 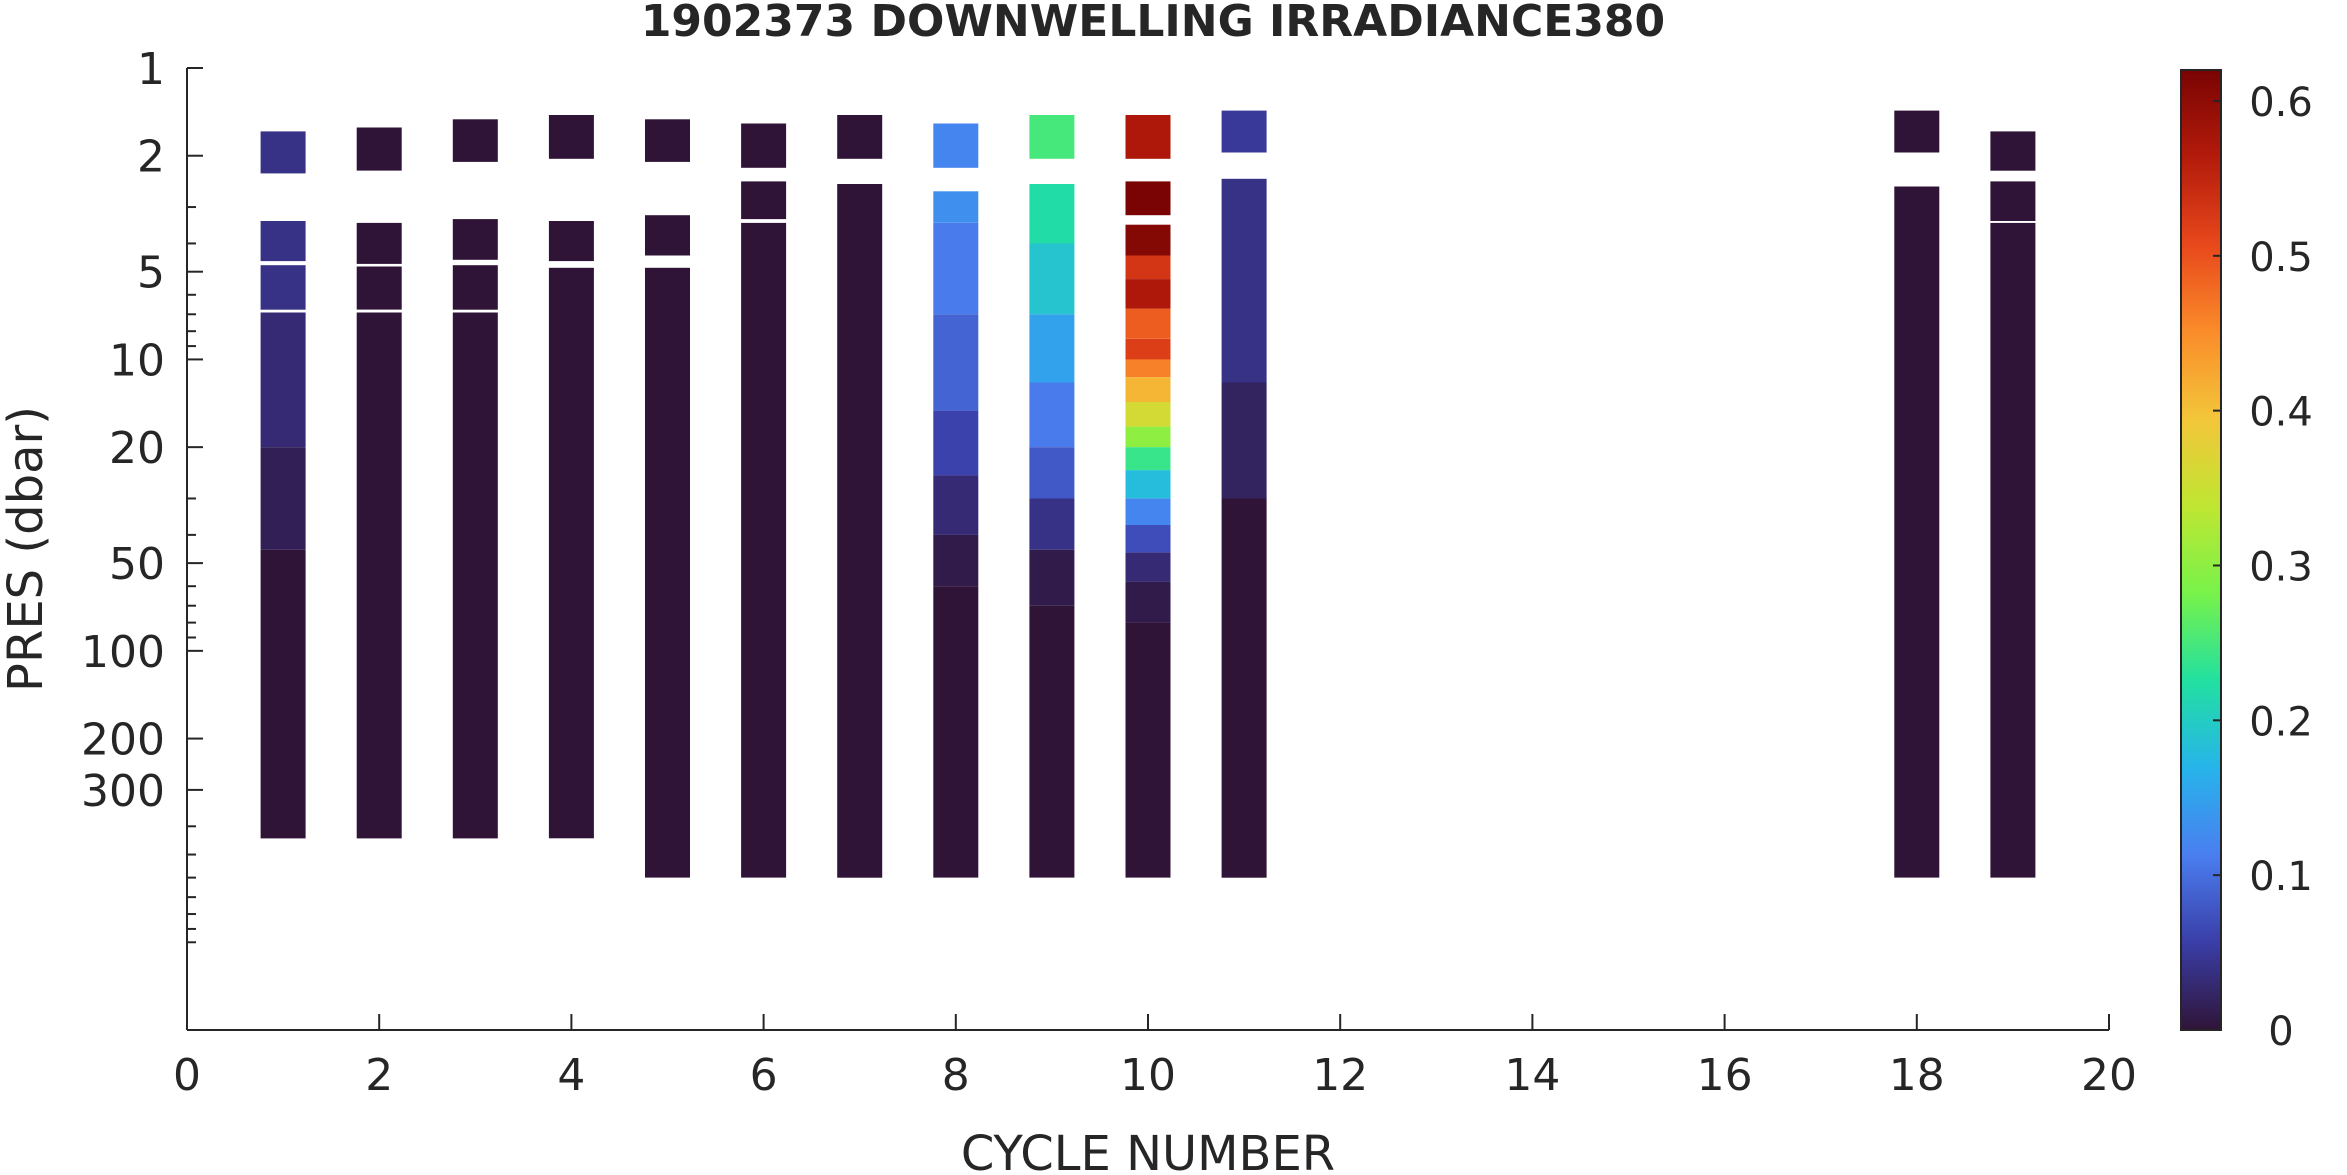 What do you see at coordinates (1532, 1075) in the screenshot?
I see `x-tick-label: 14` at bounding box center [1532, 1075].